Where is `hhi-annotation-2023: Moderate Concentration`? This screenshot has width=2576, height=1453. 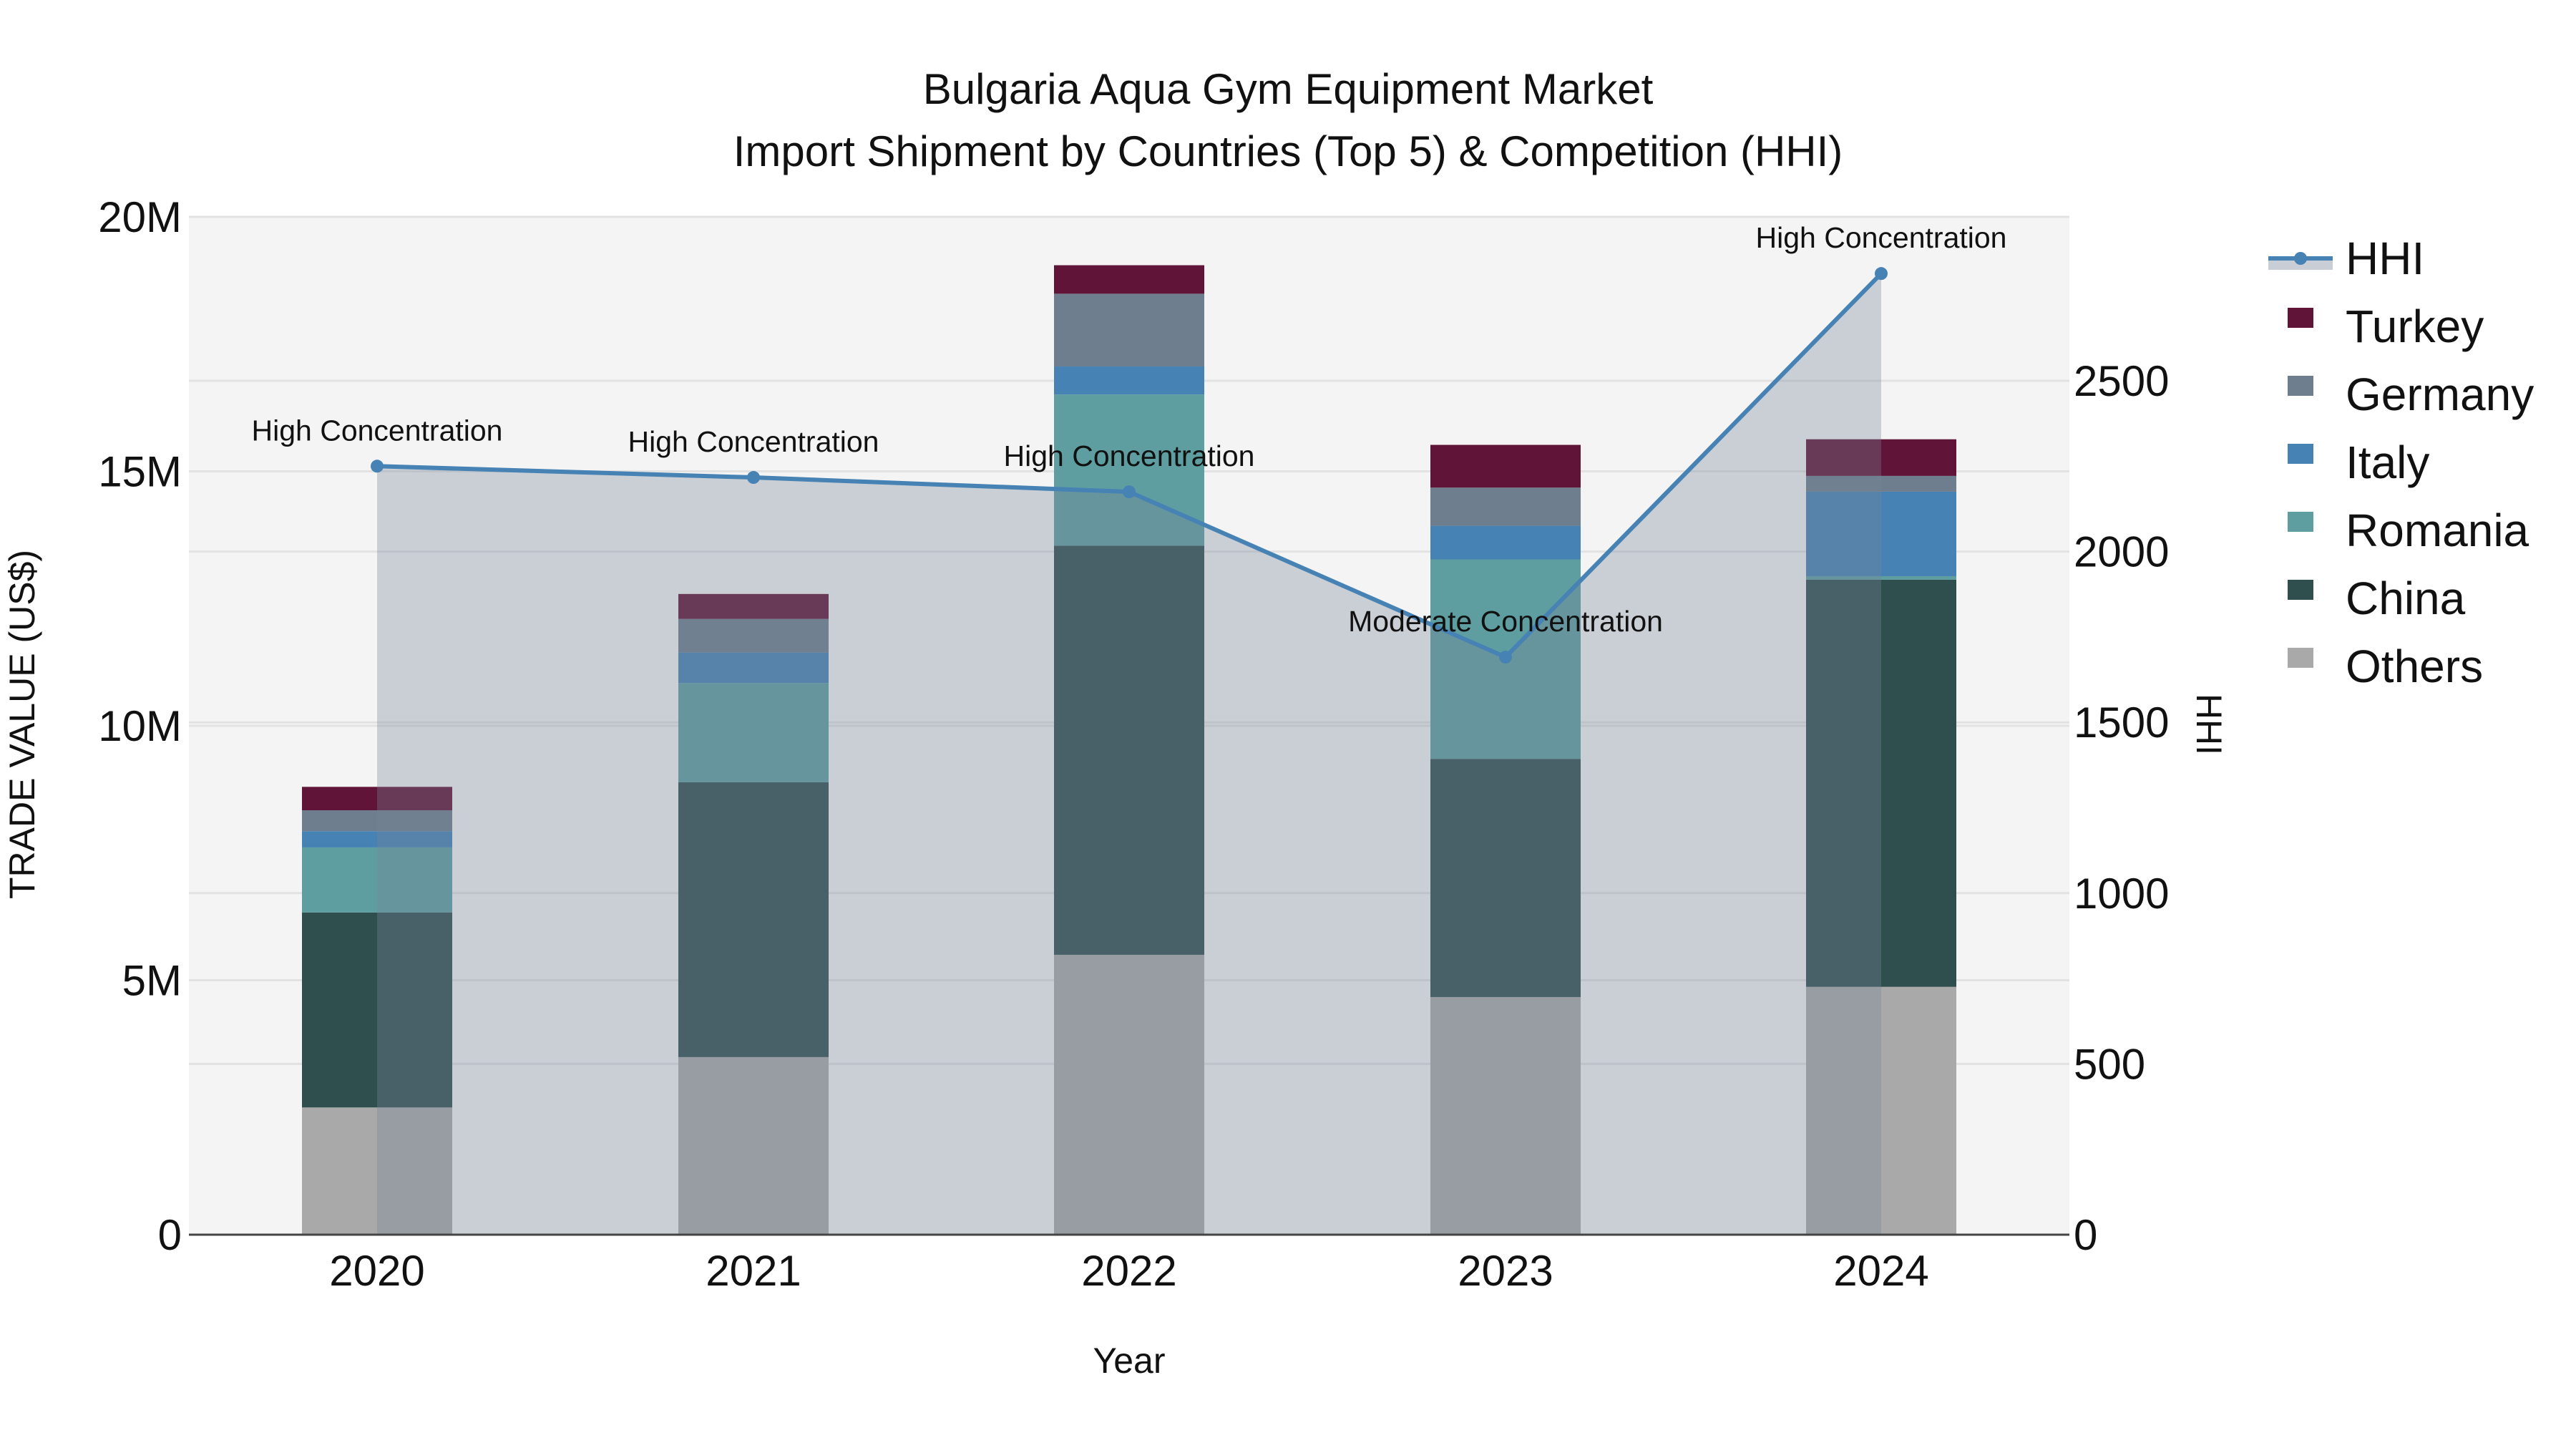
hhi-annotation-2023: Moderate Concentration is located at coordinates (1505, 621).